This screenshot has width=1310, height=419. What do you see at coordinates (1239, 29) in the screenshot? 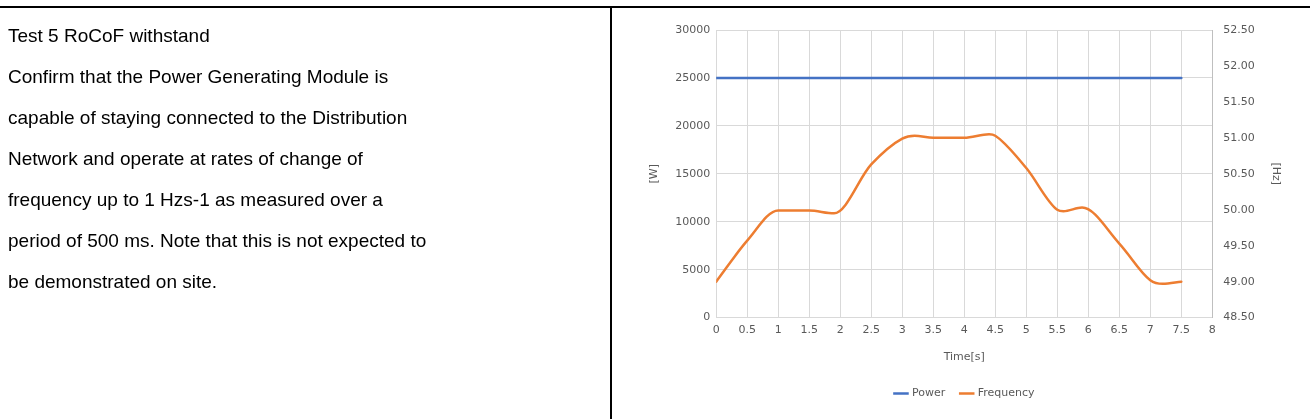
I see `y2-tick-label: 52.50` at bounding box center [1239, 29].